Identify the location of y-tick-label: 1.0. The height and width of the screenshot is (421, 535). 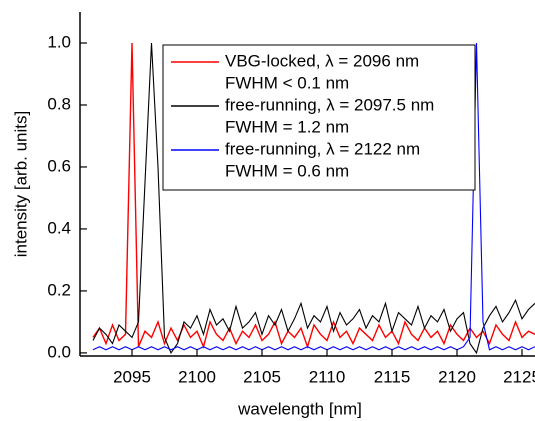
(59, 41).